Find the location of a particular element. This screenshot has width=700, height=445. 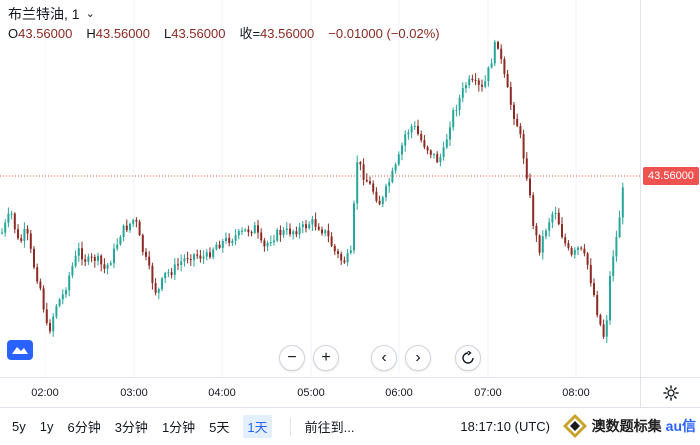

scroll-right-button: › is located at coordinates (418, 358).